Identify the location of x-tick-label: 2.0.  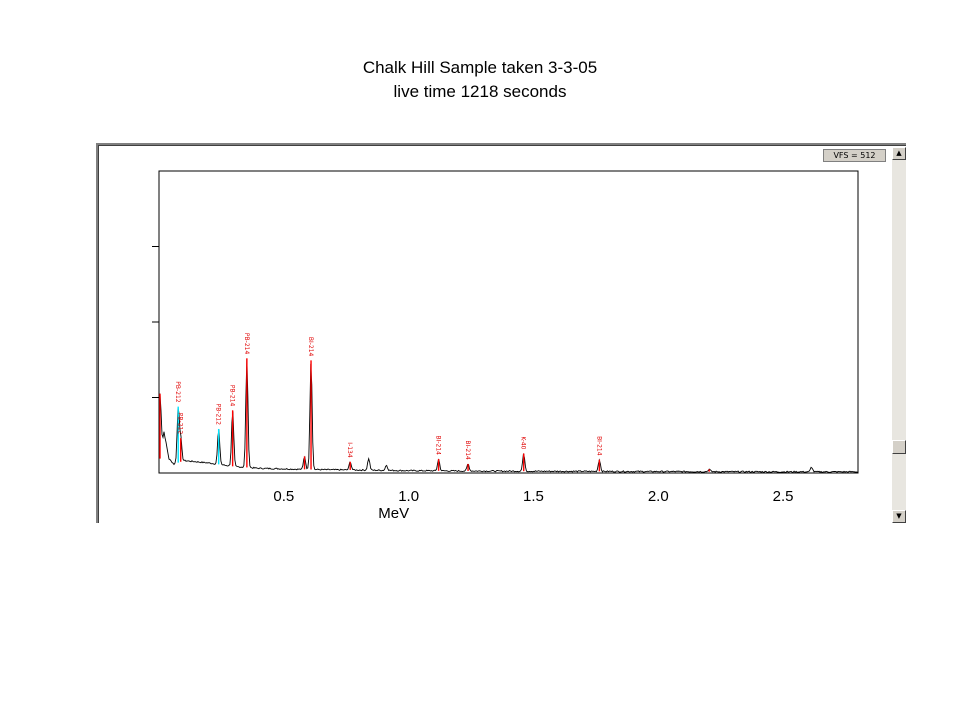
(658, 496).